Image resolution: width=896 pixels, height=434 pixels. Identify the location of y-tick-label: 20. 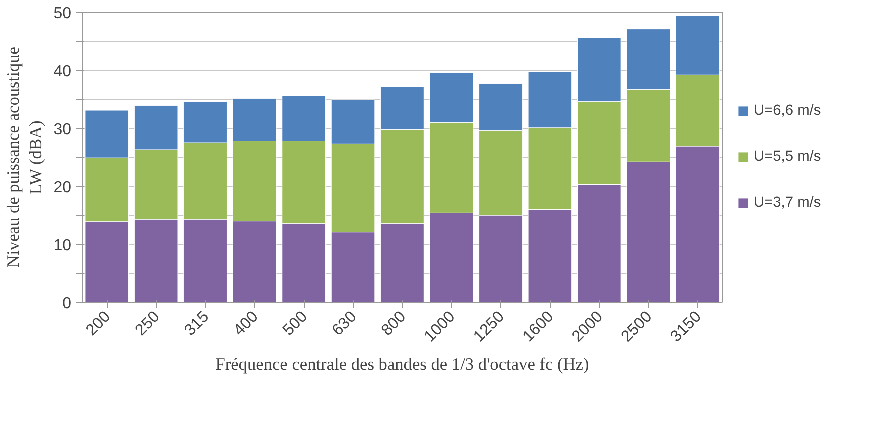
(63, 188).